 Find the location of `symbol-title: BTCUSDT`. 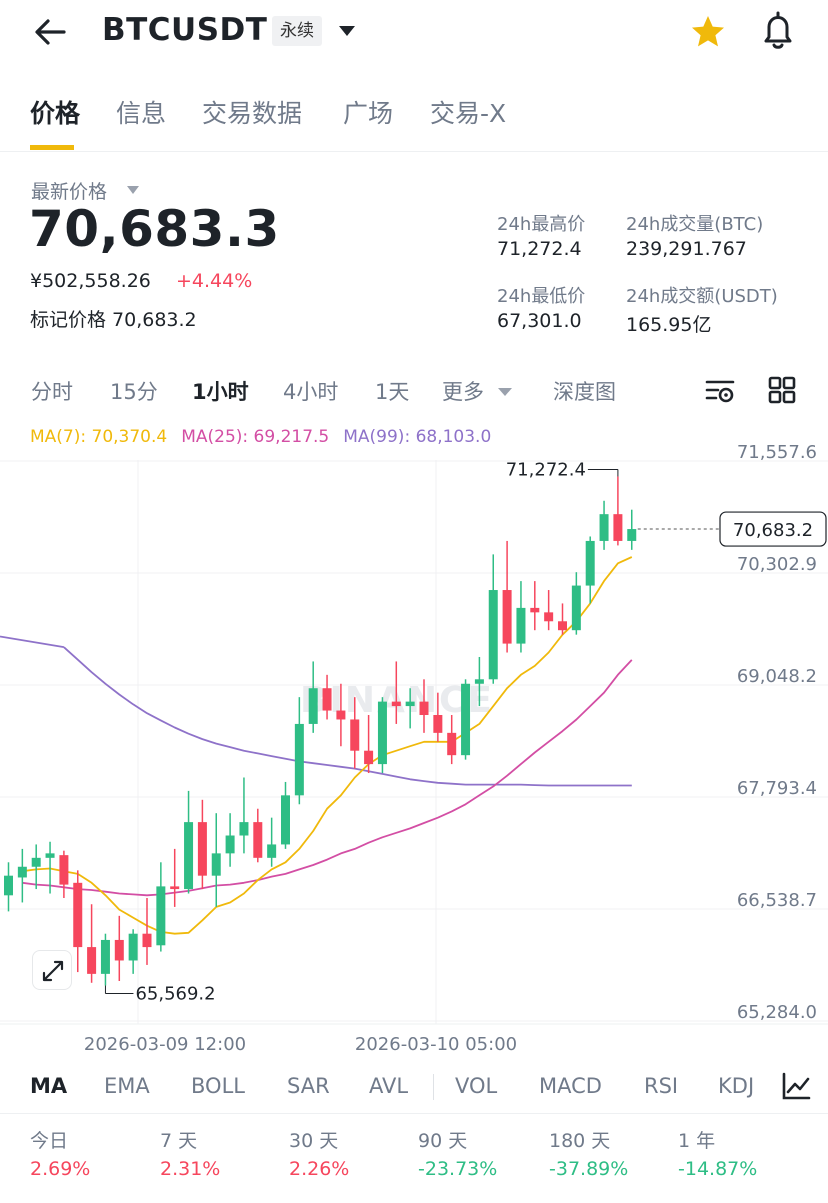

symbol-title: BTCUSDT is located at coordinates (185, 30).